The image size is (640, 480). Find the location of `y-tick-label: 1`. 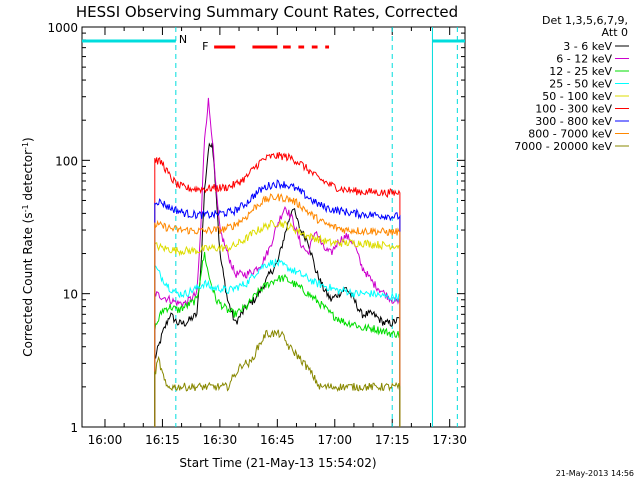

y-tick-label: 1 is located at coordinates (74, 428).